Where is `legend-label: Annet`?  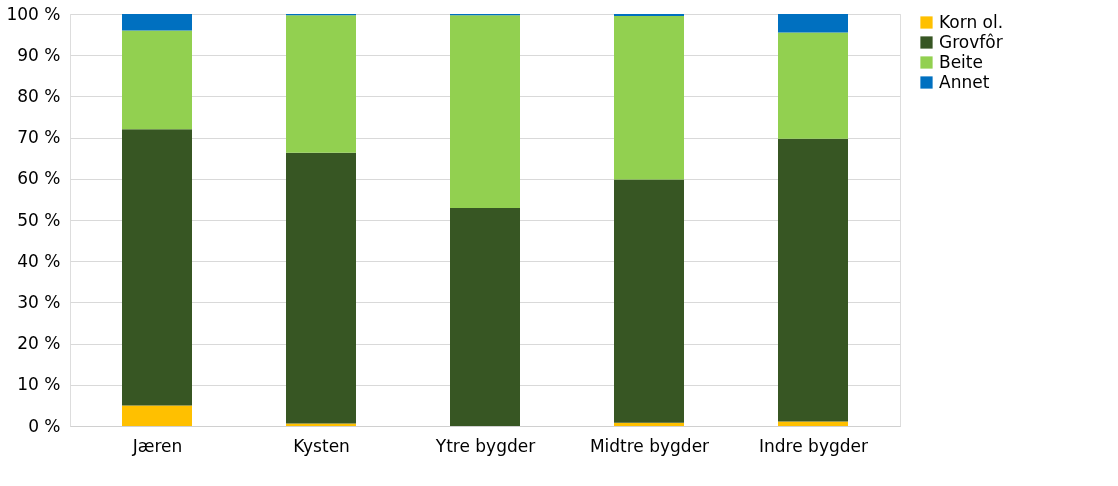 legend-label: Annet is located at coordinates (964, 81).